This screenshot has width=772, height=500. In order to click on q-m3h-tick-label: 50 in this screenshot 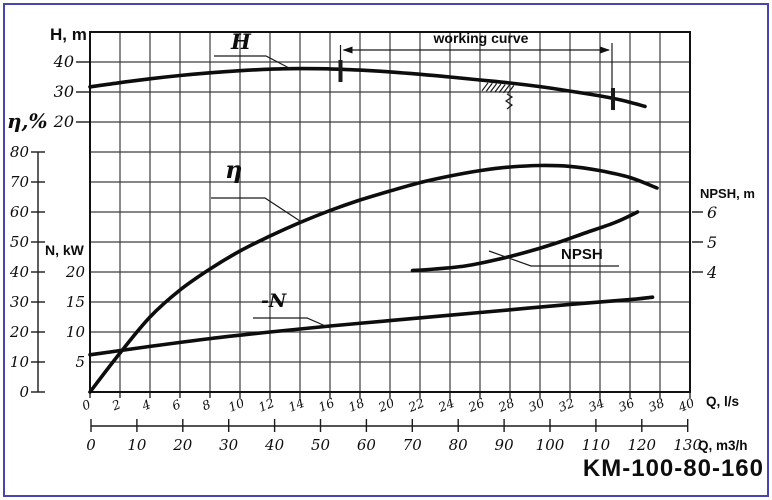, I will do `click(321, 445)`.